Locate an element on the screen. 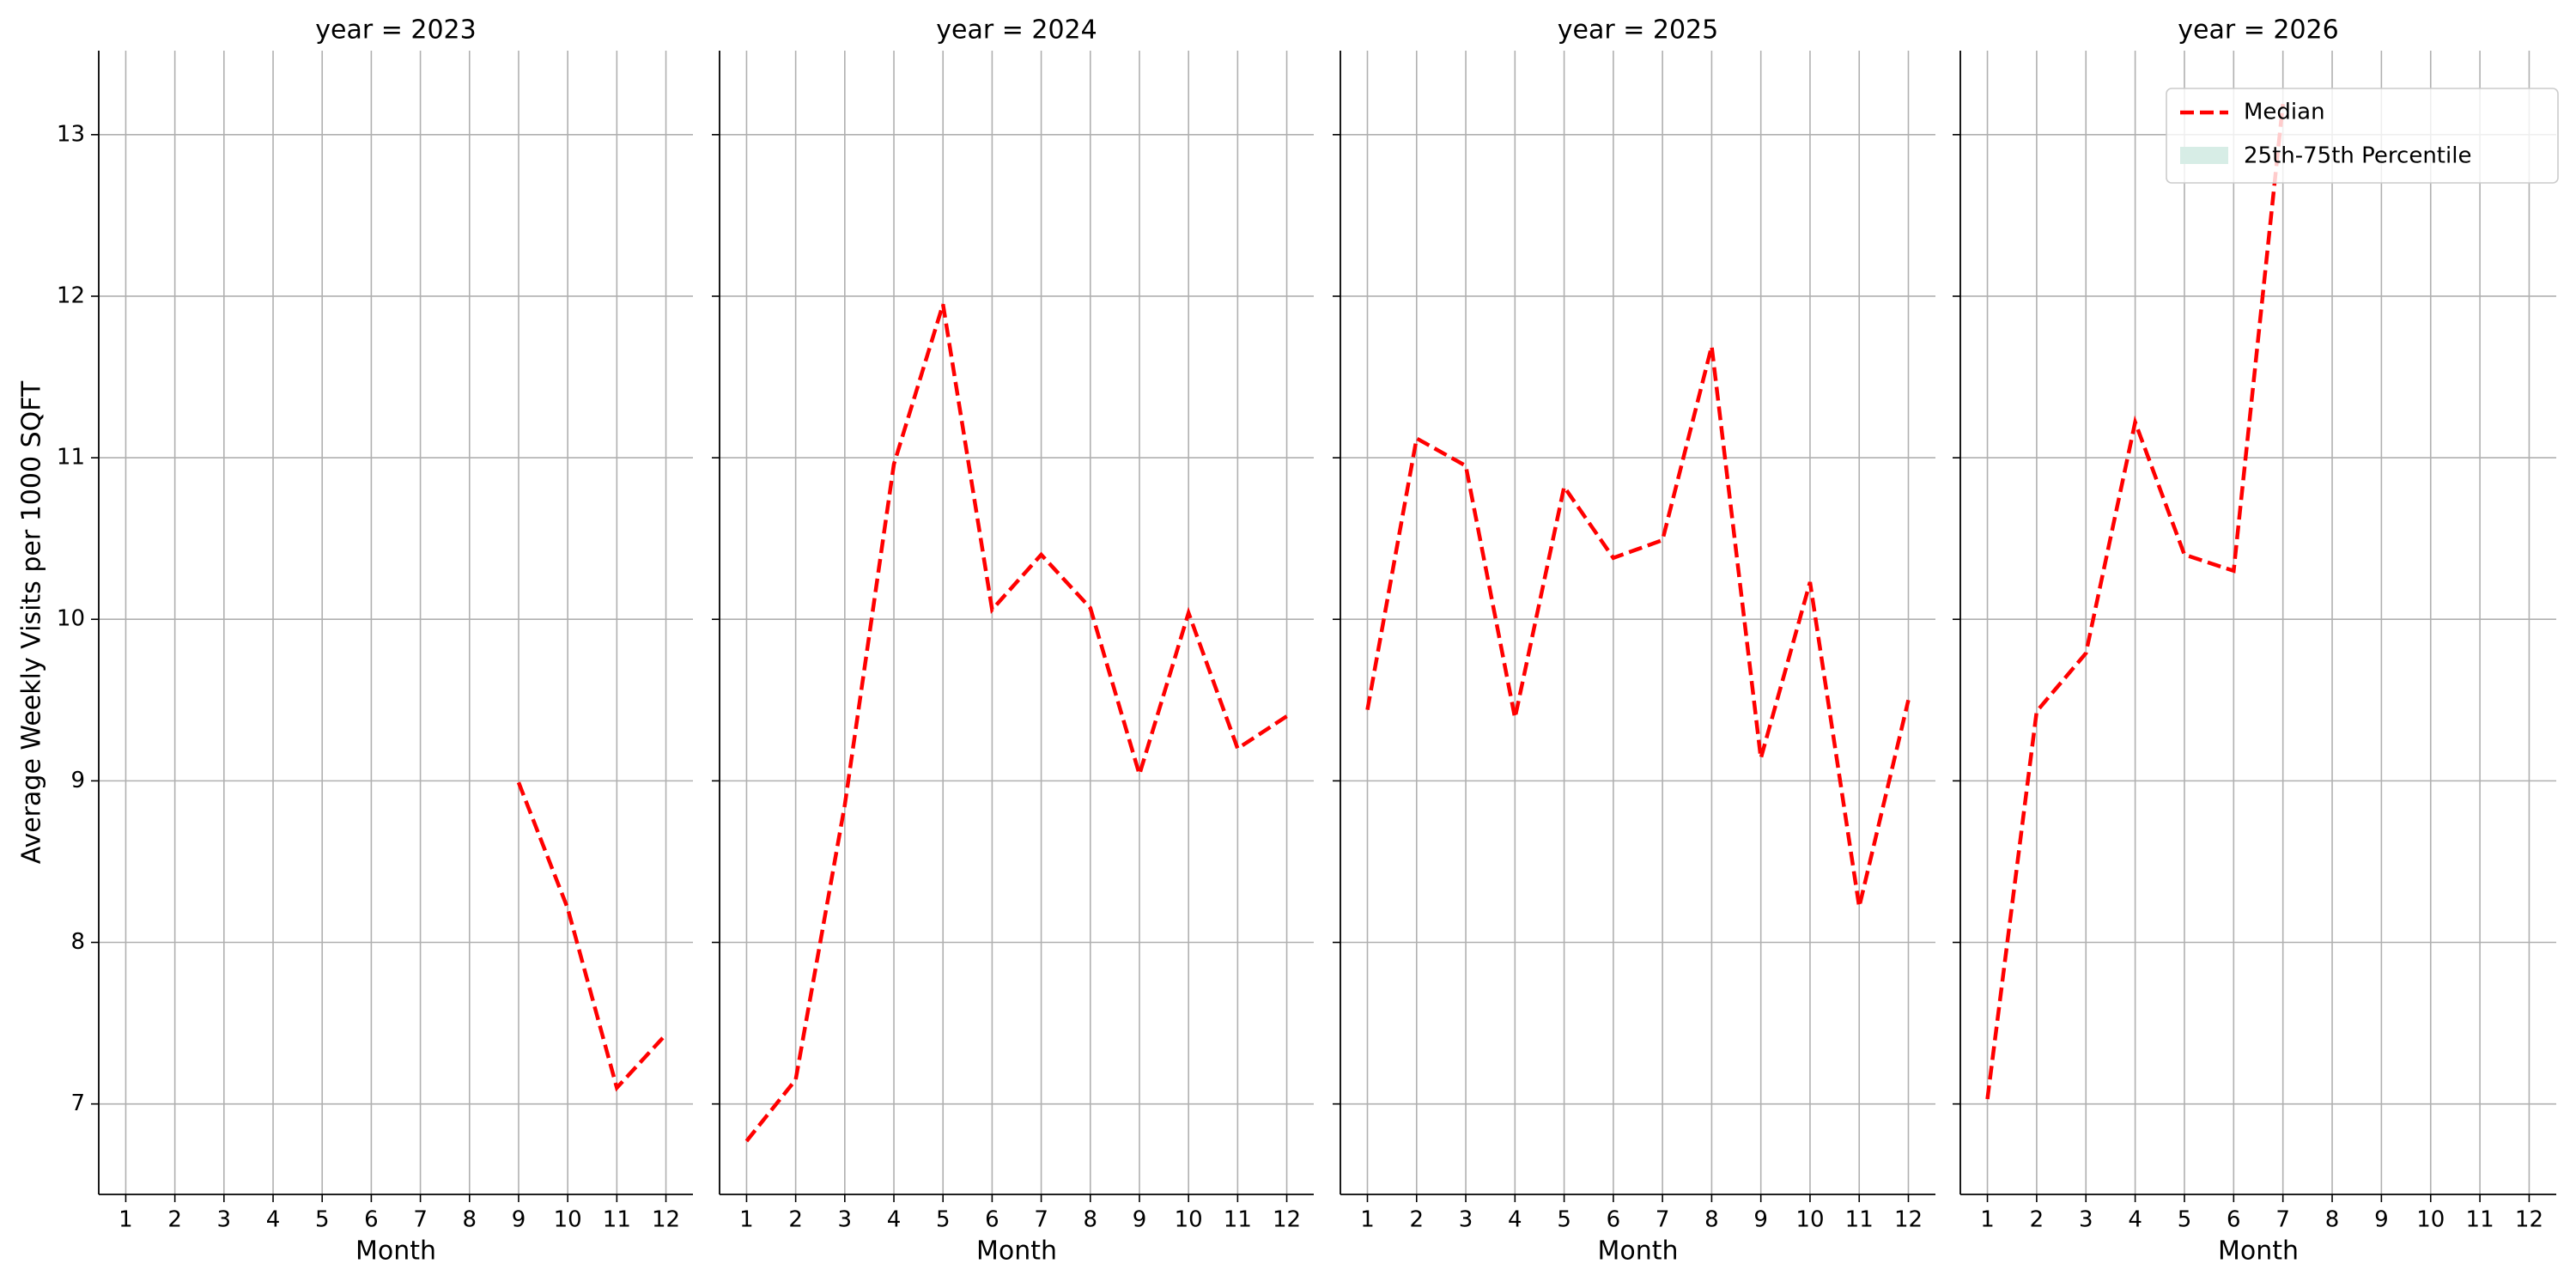  panel-title: year = 2025 is located at coordinates (1638, 31).